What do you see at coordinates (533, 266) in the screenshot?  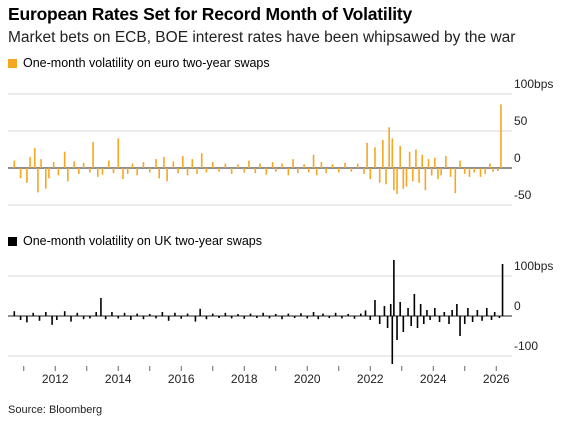 I see `y-tick-uk-0: 100bps` at bounding box center [533, 266].